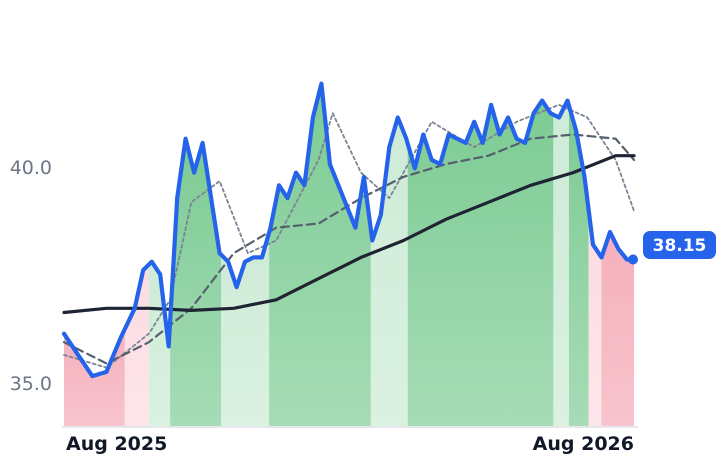  I want to click on y-tick-label-35: 35.0, so click(31, 384).